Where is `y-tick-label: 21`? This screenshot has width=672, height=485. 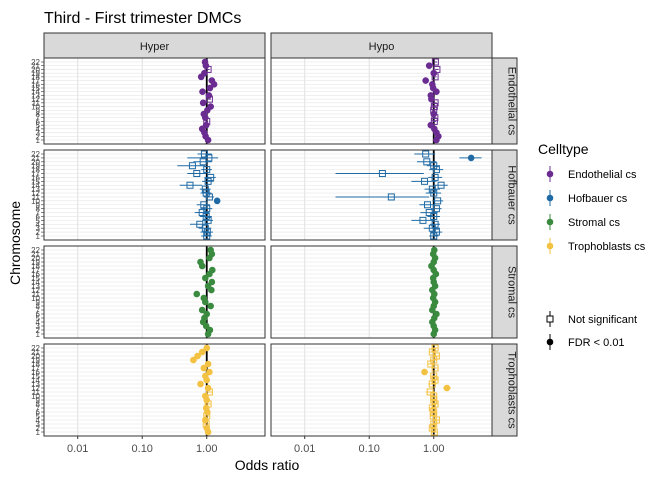
y-tick-label: 21 is located at coordinates (35, 158).